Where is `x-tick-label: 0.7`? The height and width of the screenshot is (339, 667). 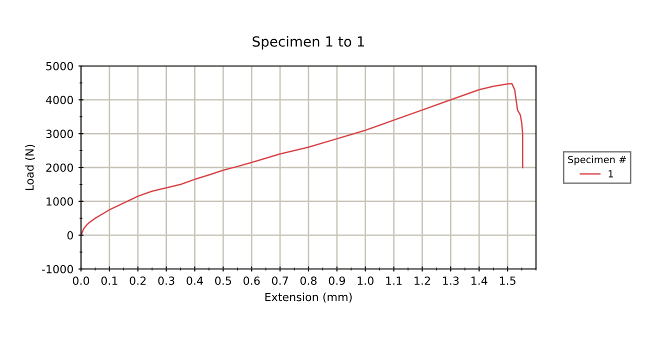
x-tick-label: 0.7 is located at coordinates (280, 280).